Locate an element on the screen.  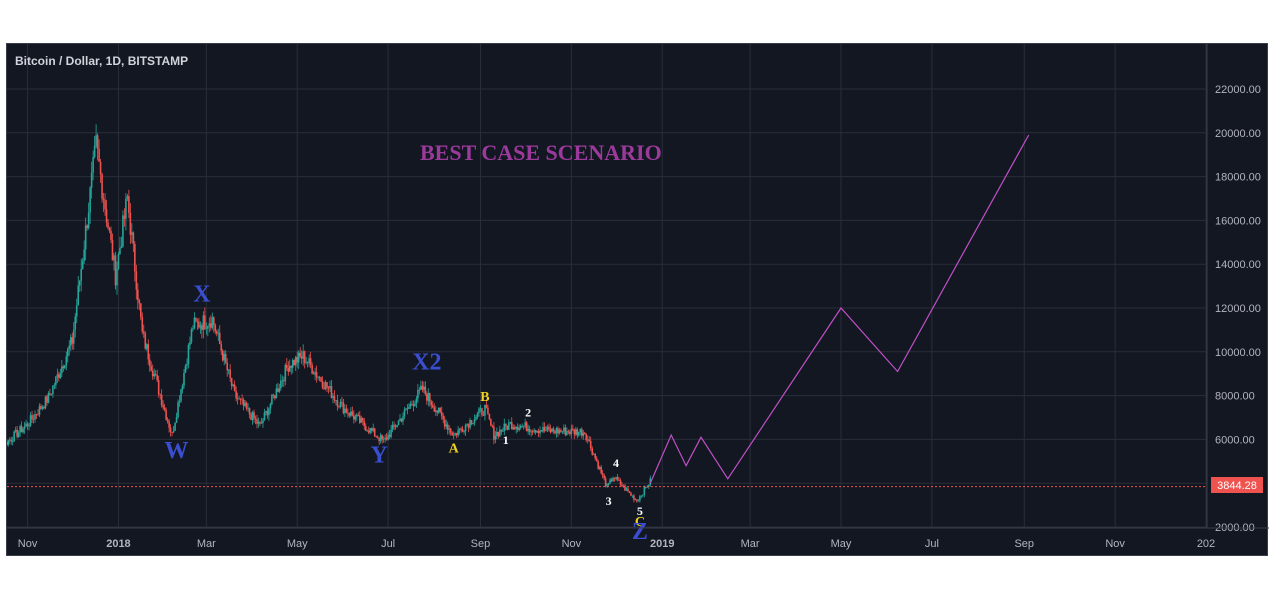
price-tag: 3844.28 is located at coordinates (1237, 485).